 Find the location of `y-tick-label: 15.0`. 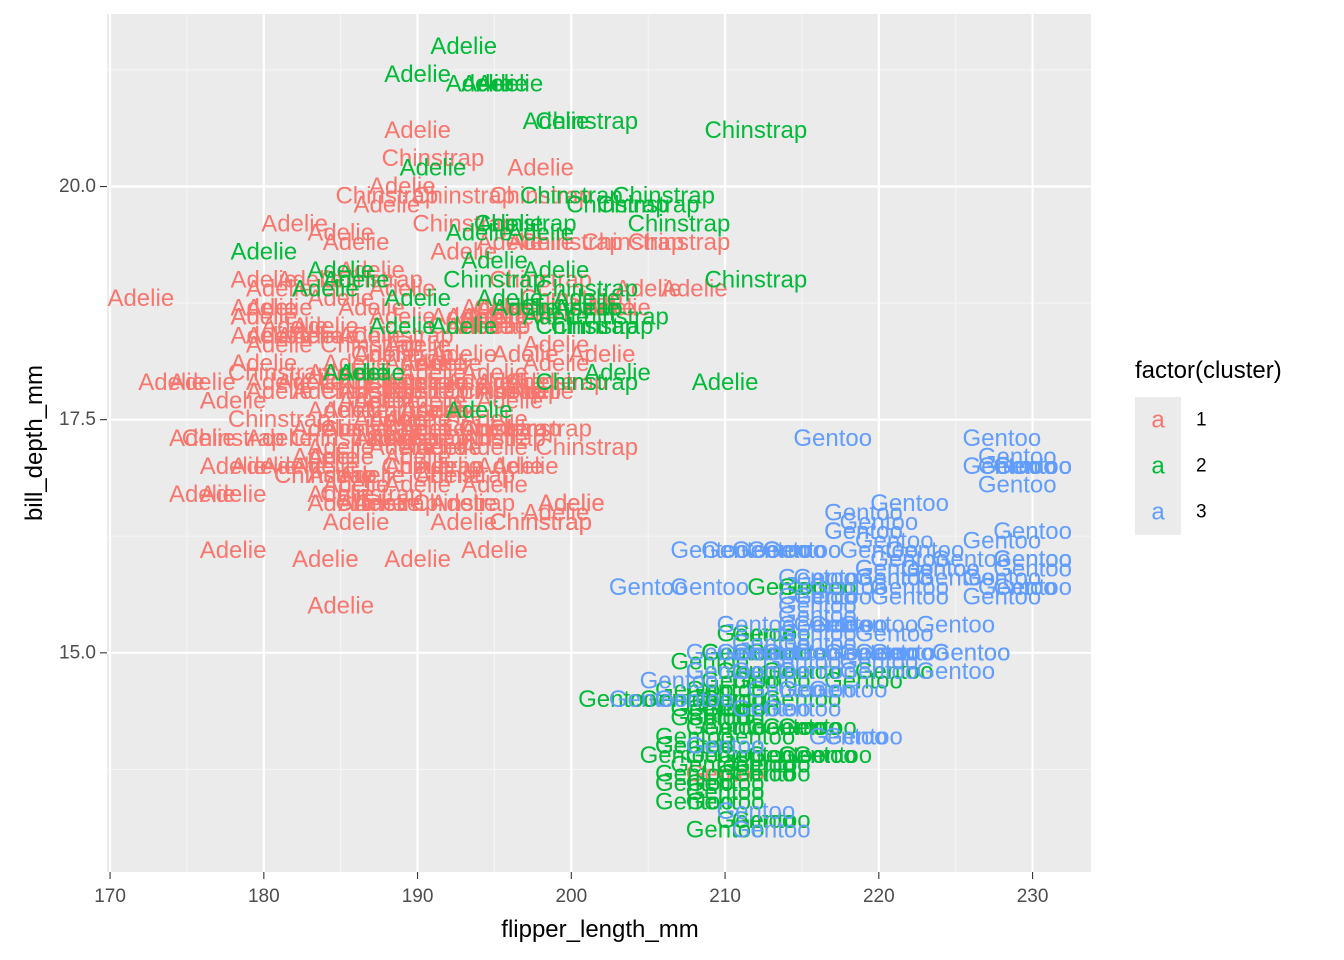

y-tick-label: 15.0 is located at coordinates (77, 652).